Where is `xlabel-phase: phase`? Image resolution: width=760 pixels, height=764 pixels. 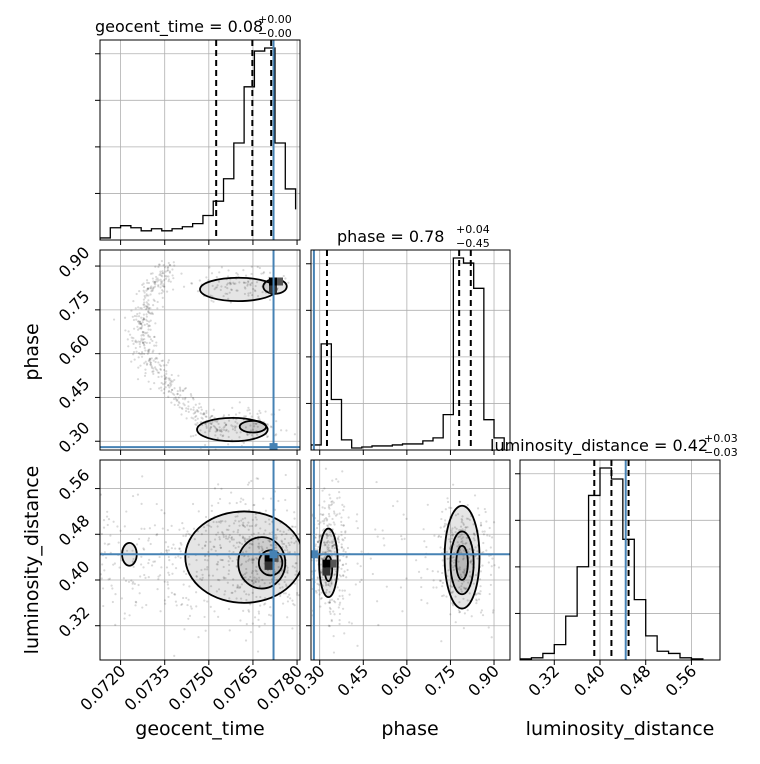 xlabel-phase: phase is located at coordinates (409, 729).